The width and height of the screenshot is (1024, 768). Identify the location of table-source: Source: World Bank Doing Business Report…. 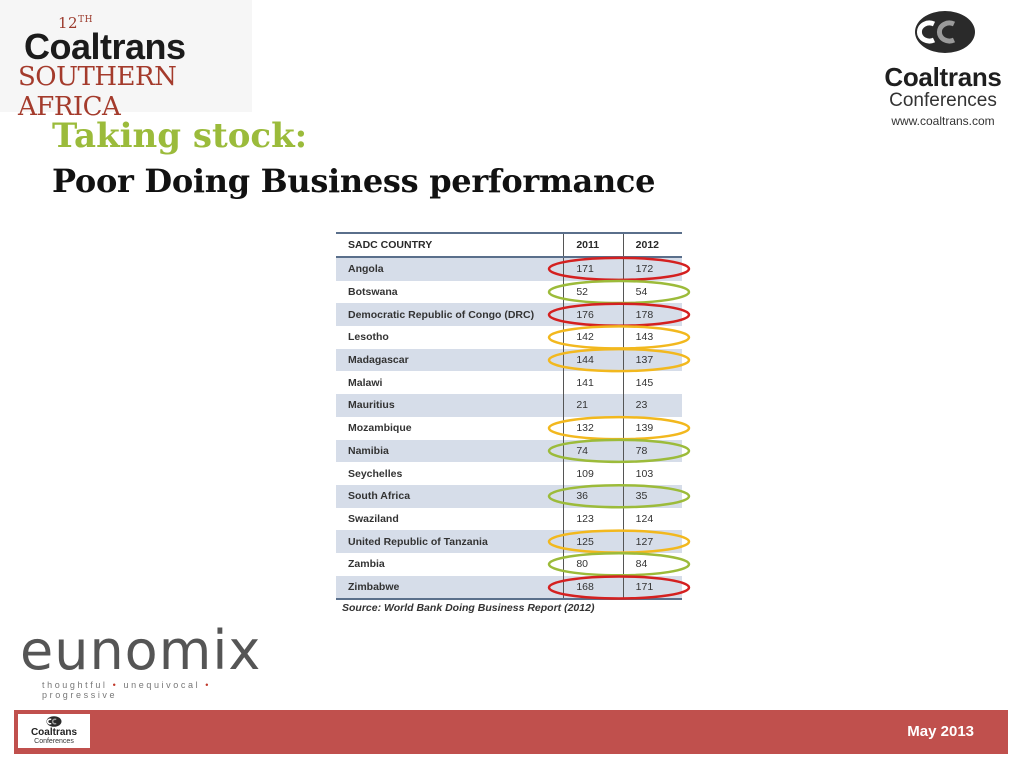
(468, 608).